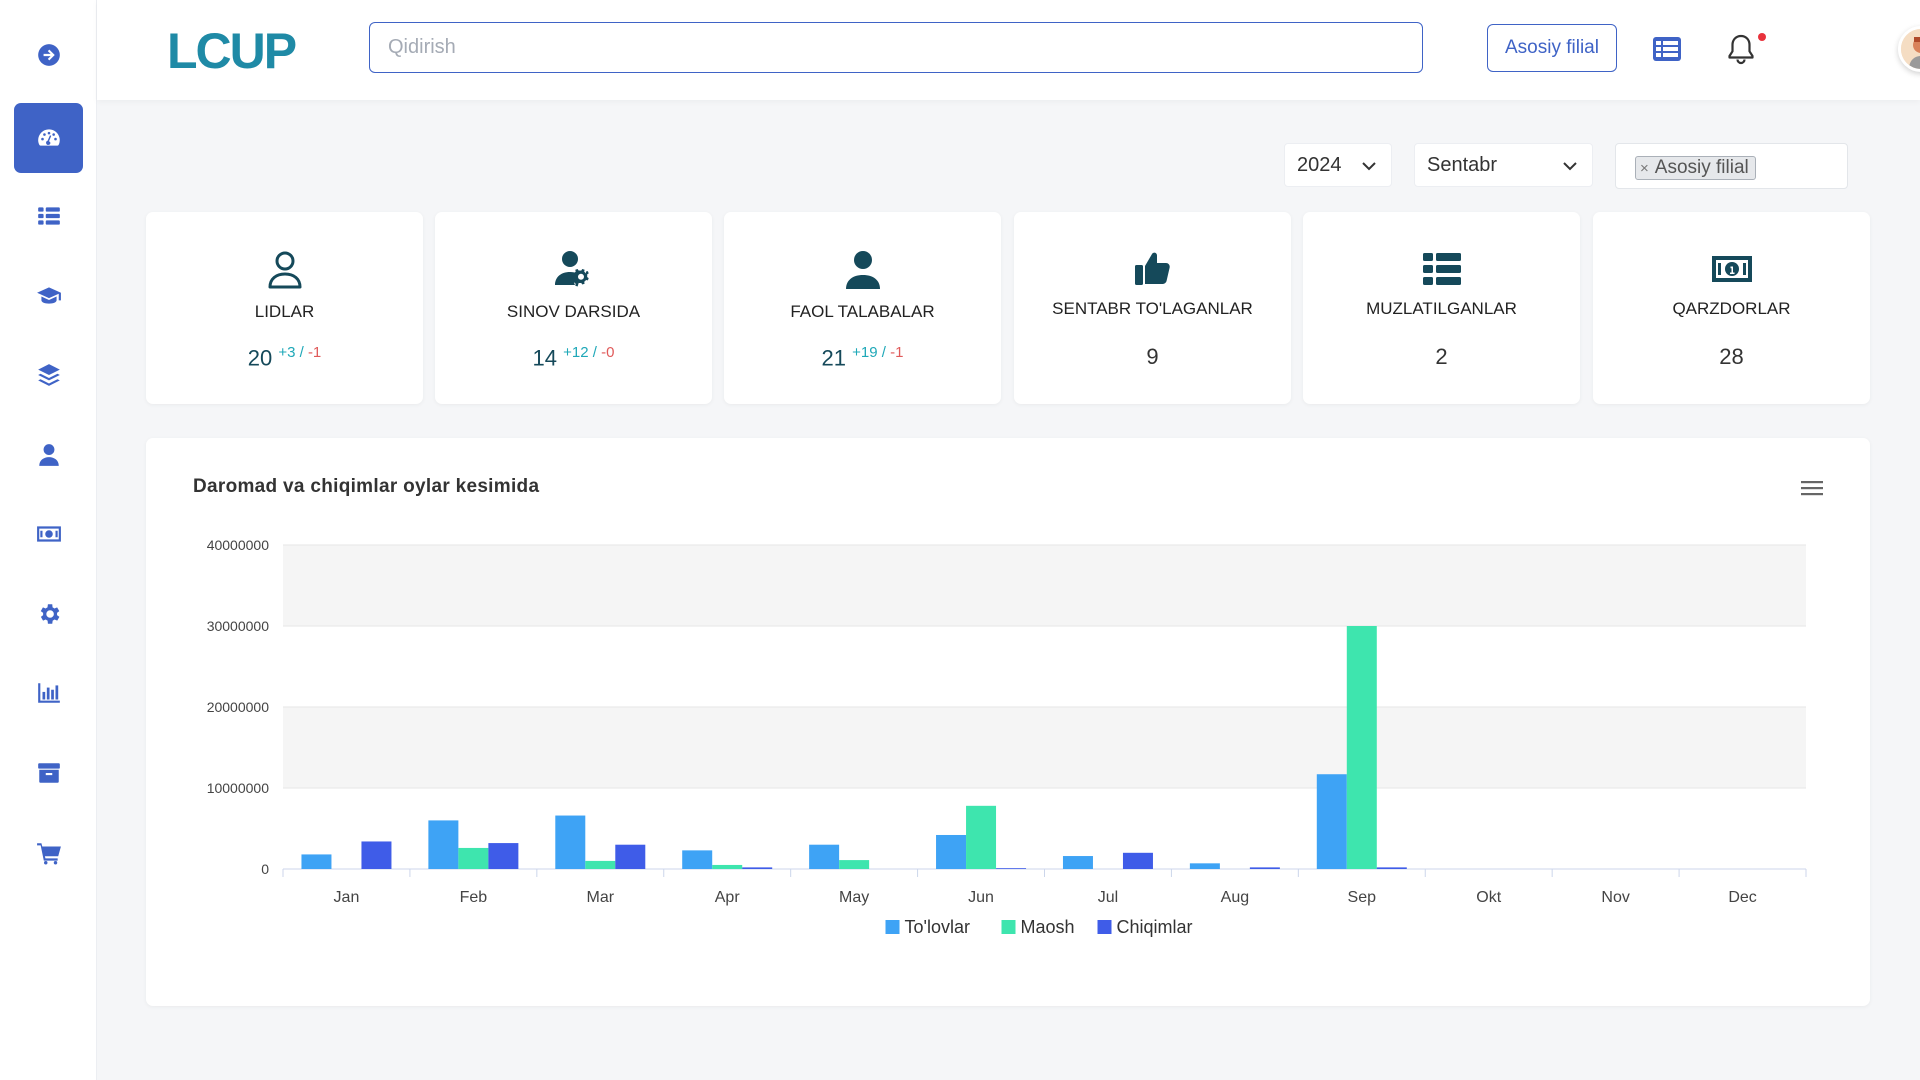  Describe the element at coordinates (981, 837) in the screenshot. I see `bar-maosh-jun` at that location.